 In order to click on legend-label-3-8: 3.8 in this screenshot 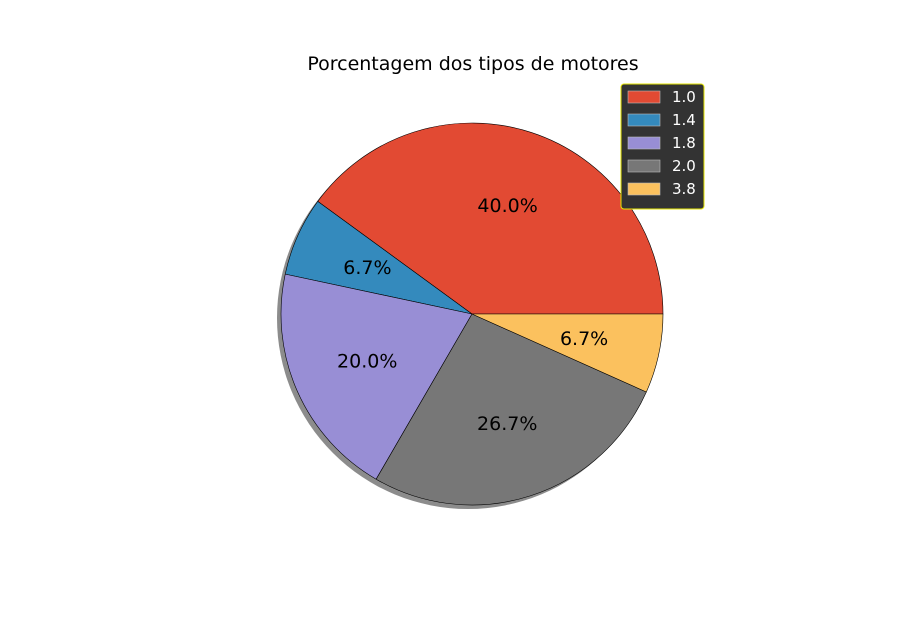, I will do `click(684, 189)`.